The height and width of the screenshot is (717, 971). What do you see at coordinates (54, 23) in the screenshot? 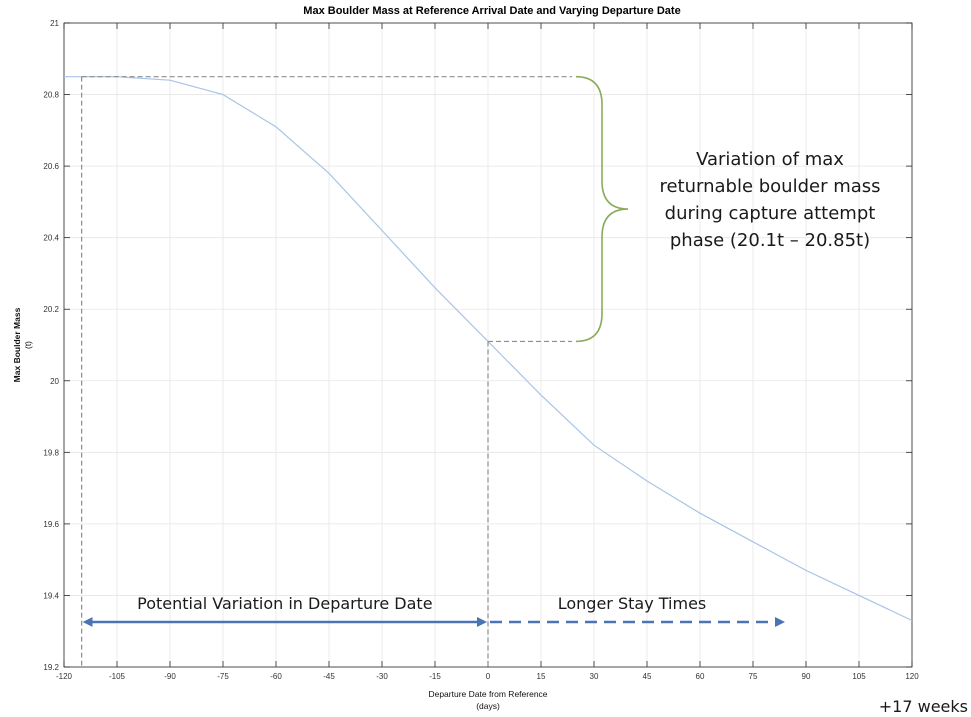
I see `y-tick-label: 21` at bounding box center [54, 23].